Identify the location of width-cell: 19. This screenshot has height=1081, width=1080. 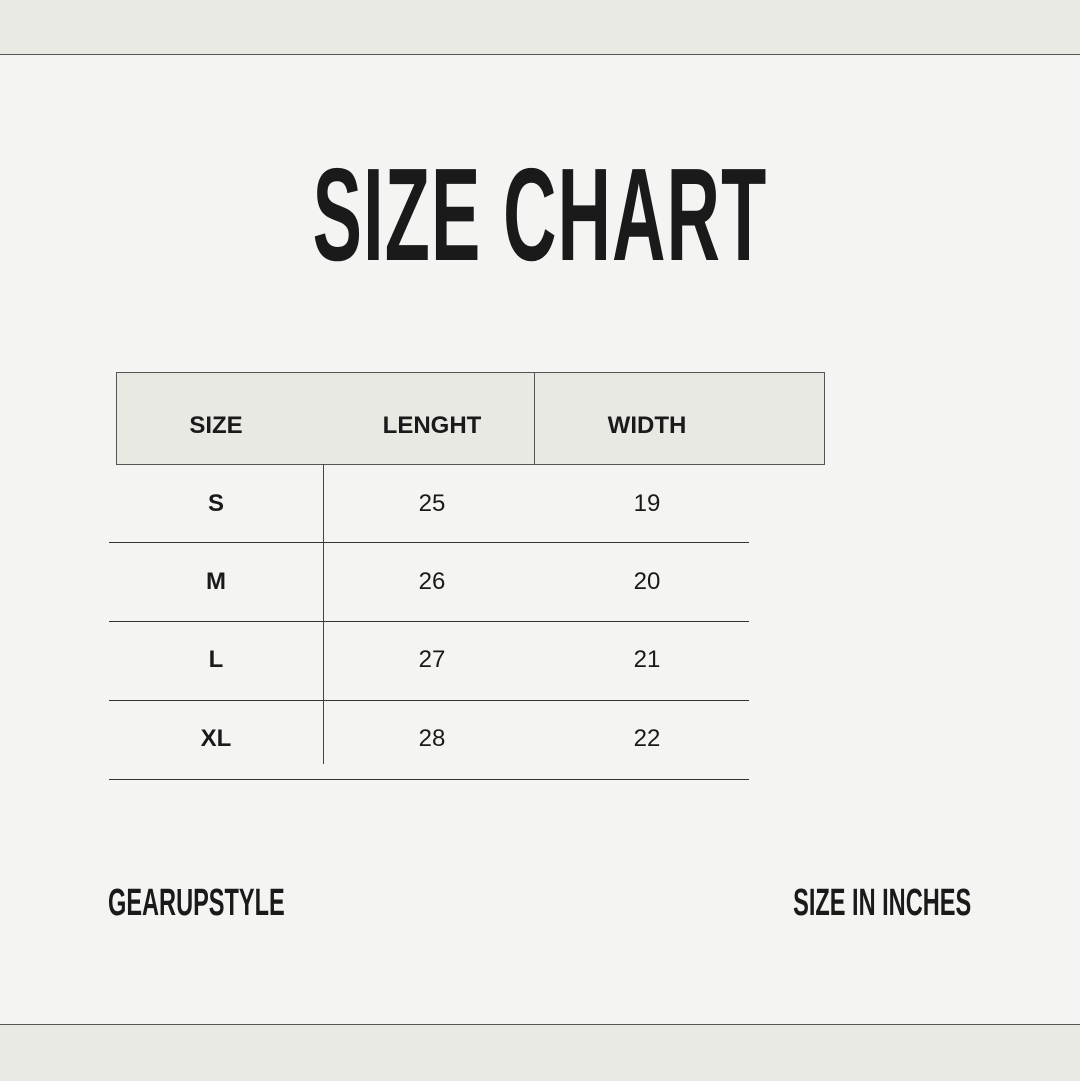
(647, 503).